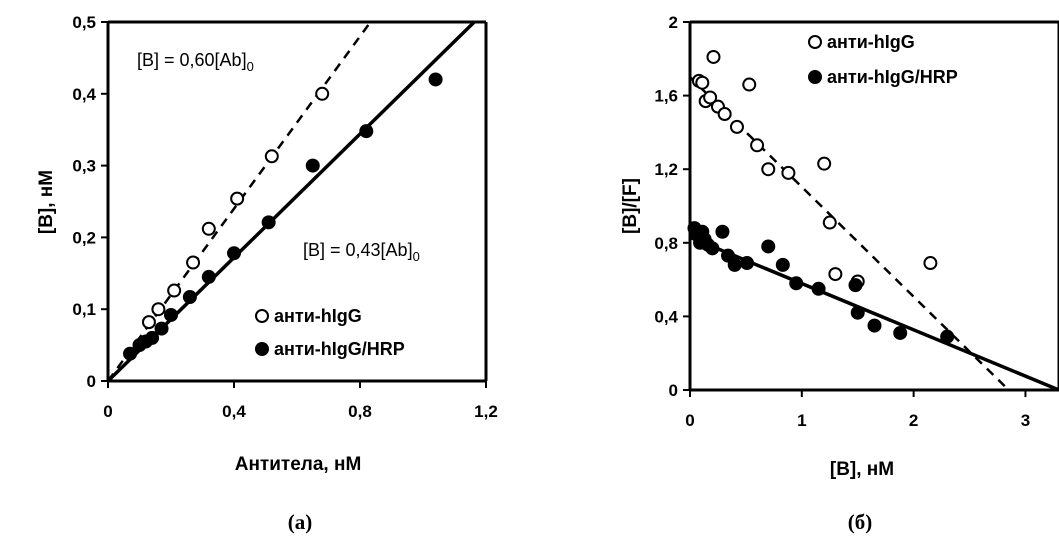  What do you see at coordinates (84, 309) in the screenshot?
I see `y-tick-label: 0,1` at bounding box center [84, 309].